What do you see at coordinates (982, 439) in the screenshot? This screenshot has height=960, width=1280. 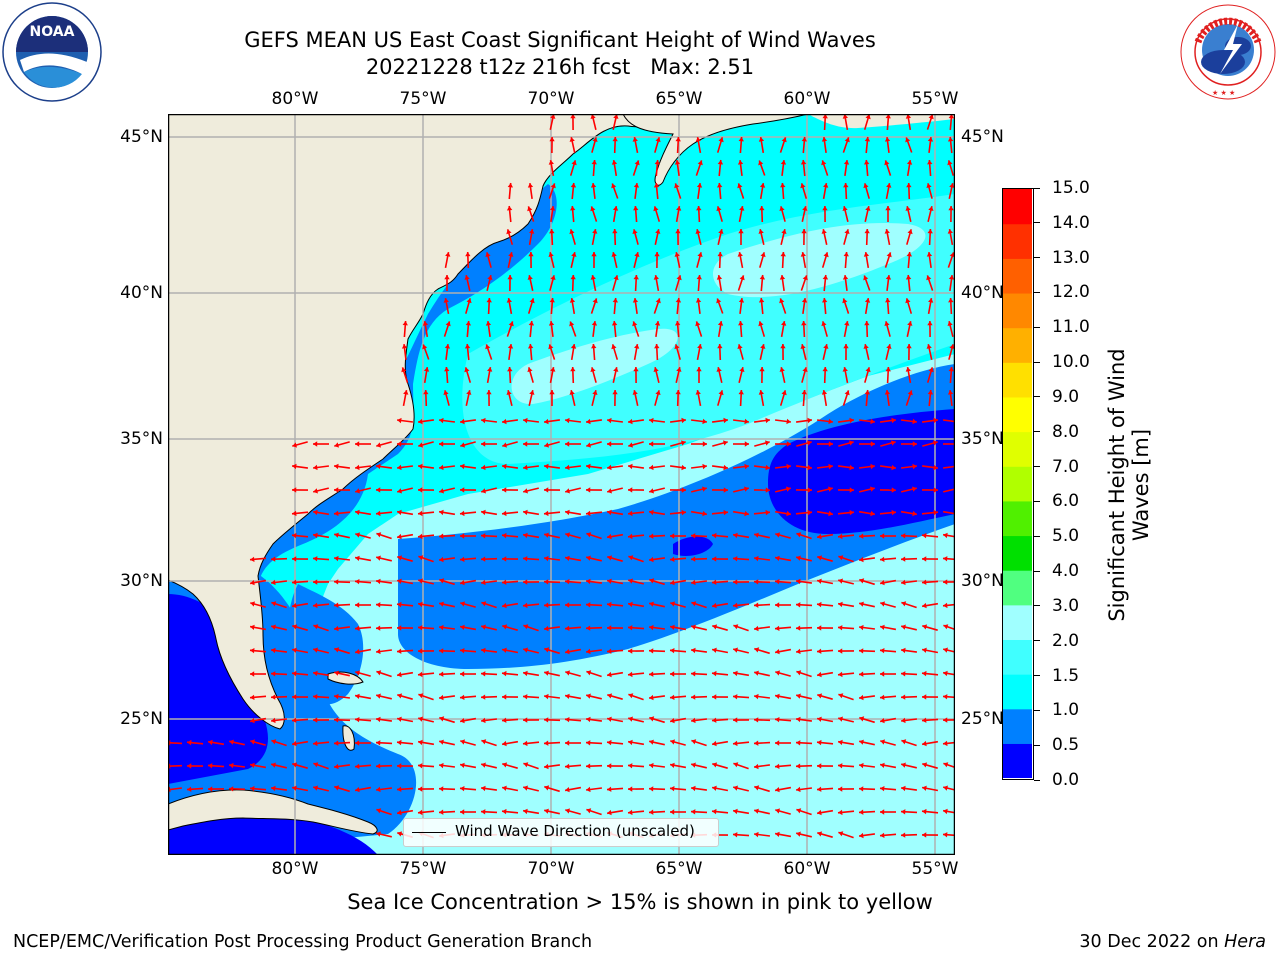 I see `lat-label-right: 35°N` at bounding box center [982, 439].